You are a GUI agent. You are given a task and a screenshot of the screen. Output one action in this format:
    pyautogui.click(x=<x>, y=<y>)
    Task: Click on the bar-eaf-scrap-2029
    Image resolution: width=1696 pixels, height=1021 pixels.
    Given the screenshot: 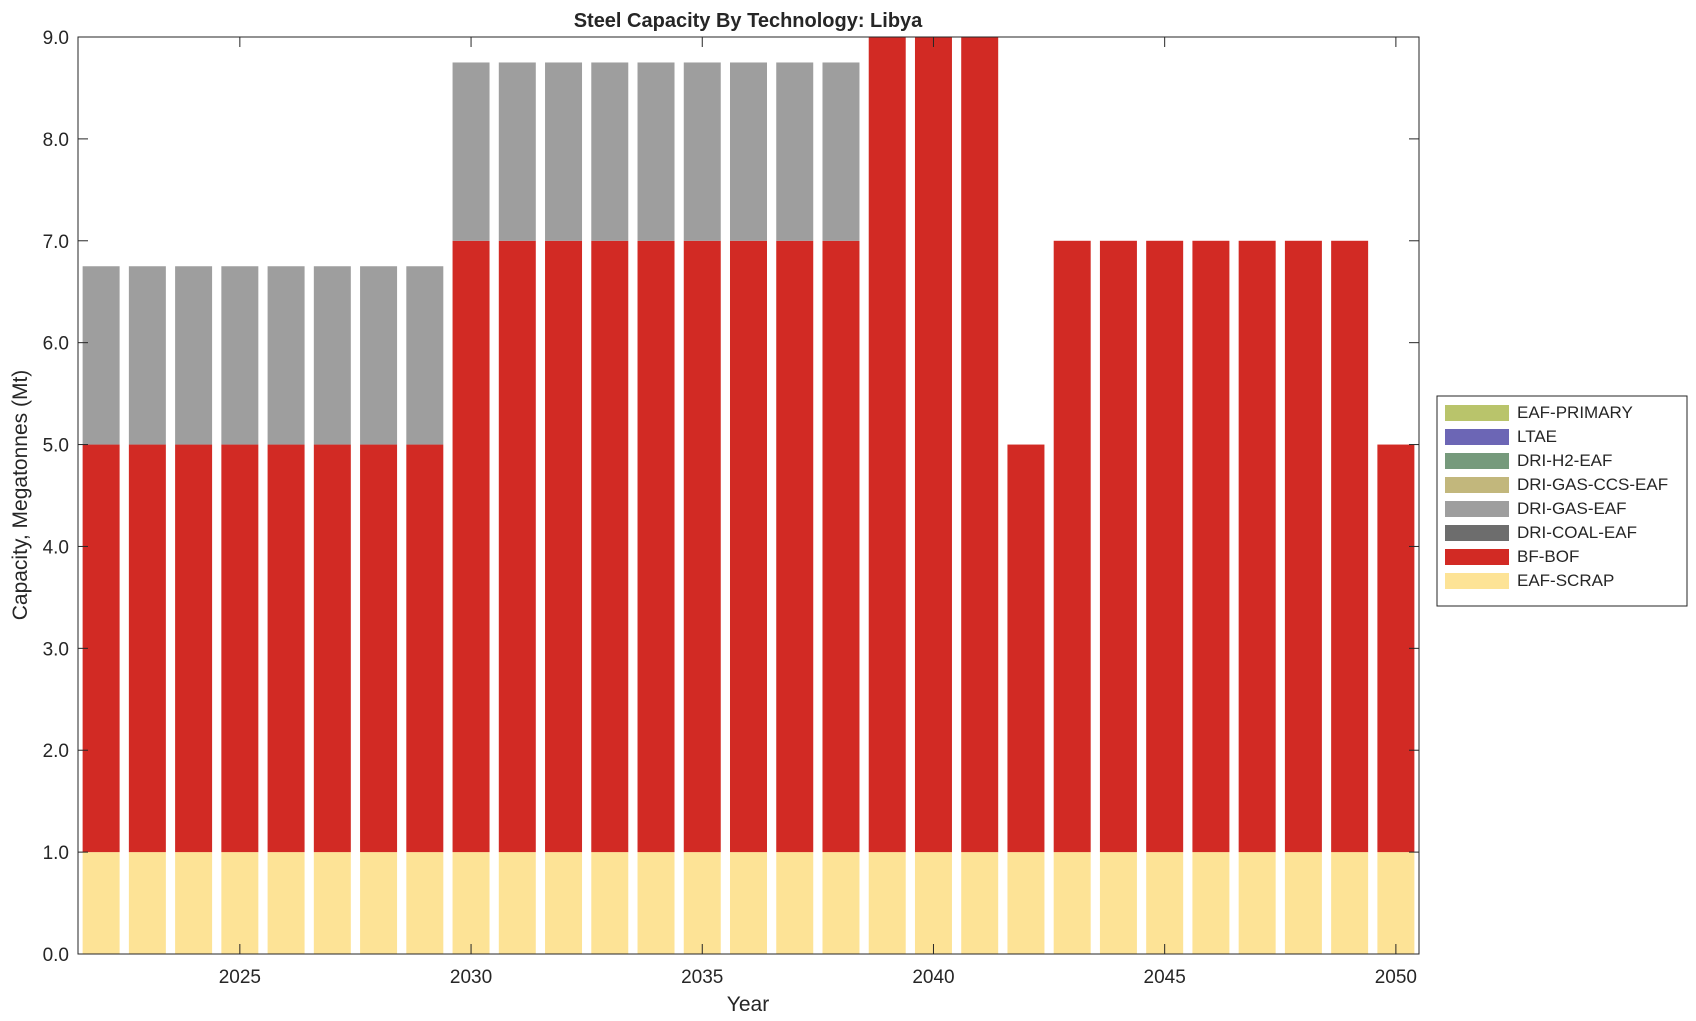 What is the action you would take?
    pyautogui.click(x=425, y=903)
    